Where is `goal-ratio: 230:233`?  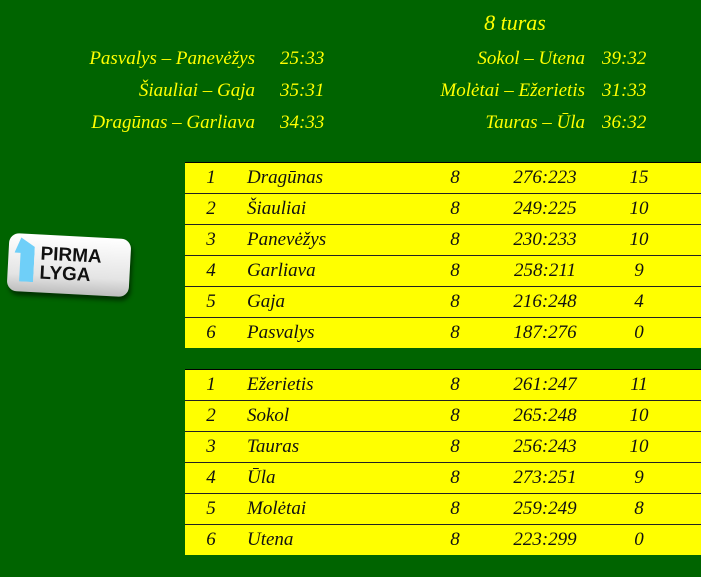
goal-ratio: 230:233 is located at coordinates (545, 239).